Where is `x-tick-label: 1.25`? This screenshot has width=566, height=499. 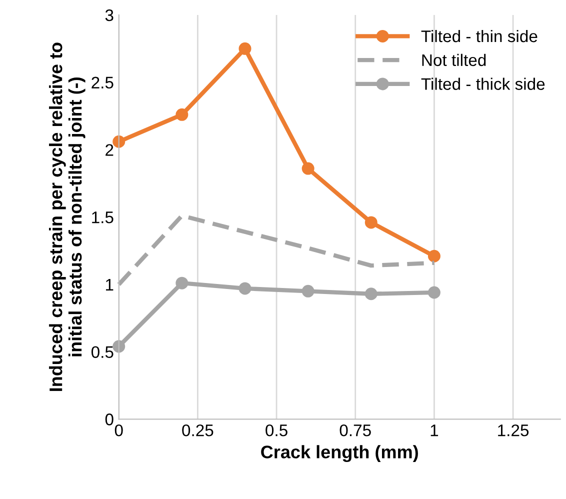 x-tick-label: 1.25 is located at coordinates (513, 430).